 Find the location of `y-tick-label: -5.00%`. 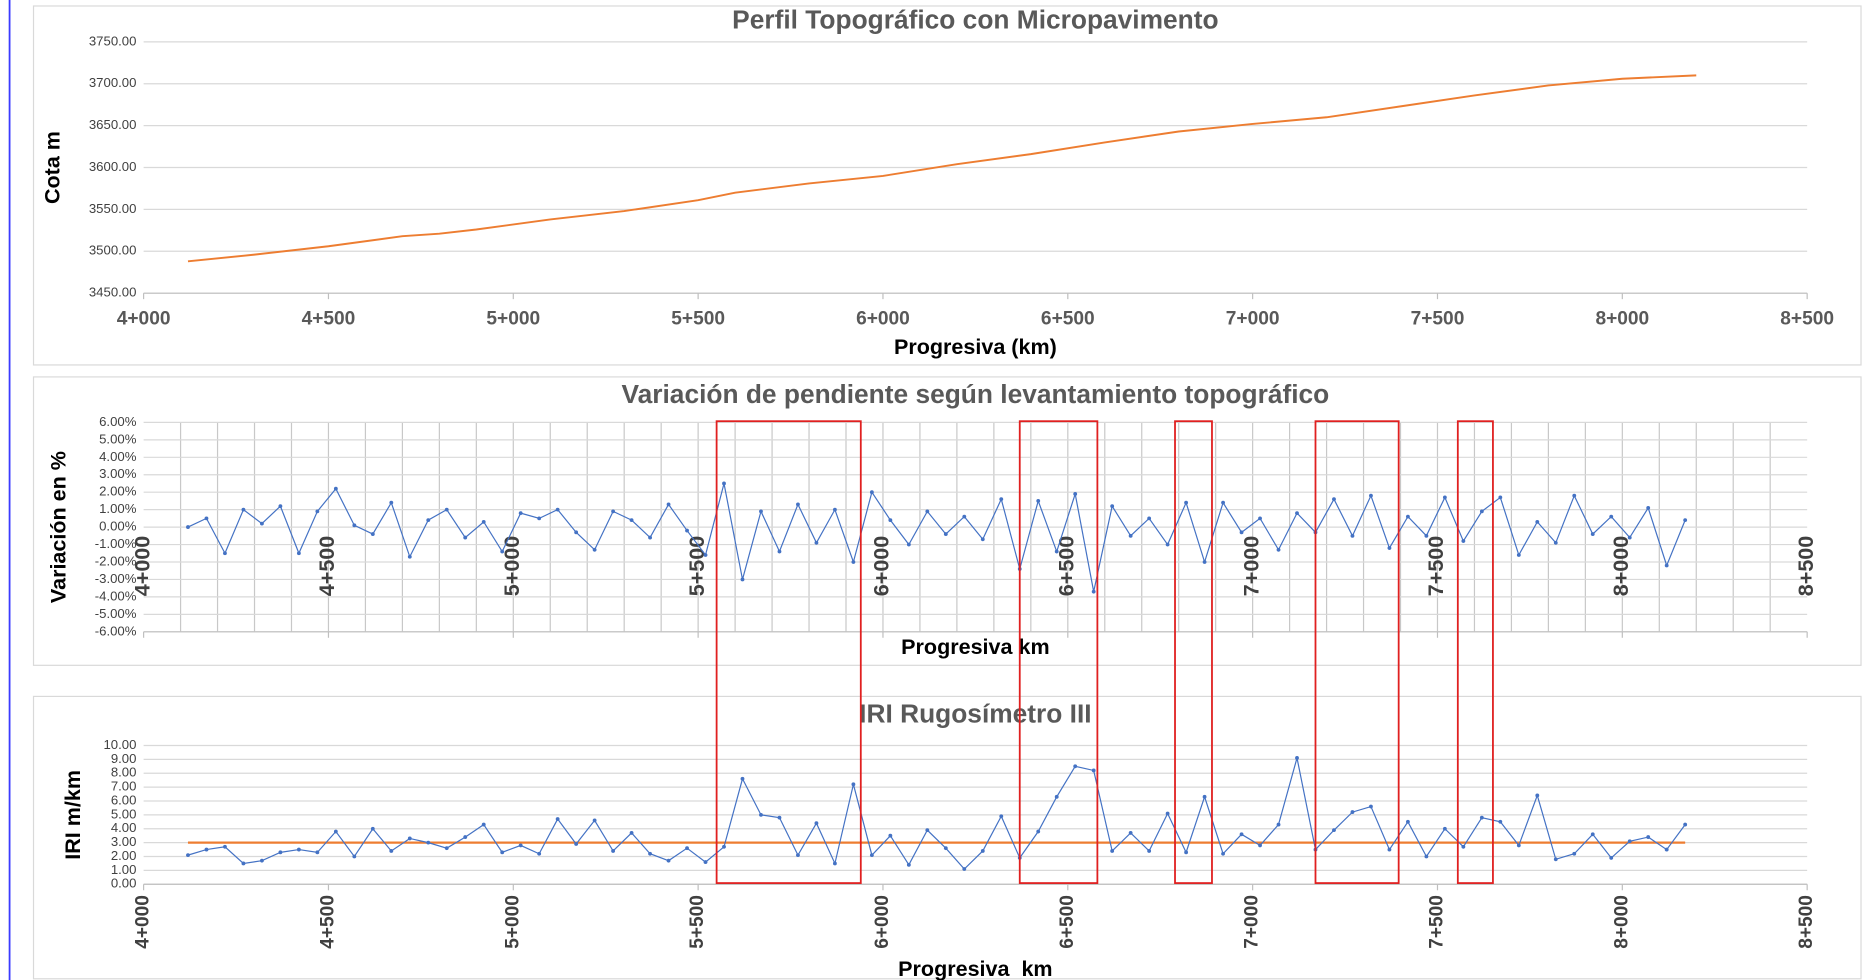

y-tick-label: -5.00% is located at coordinates (116, 613).